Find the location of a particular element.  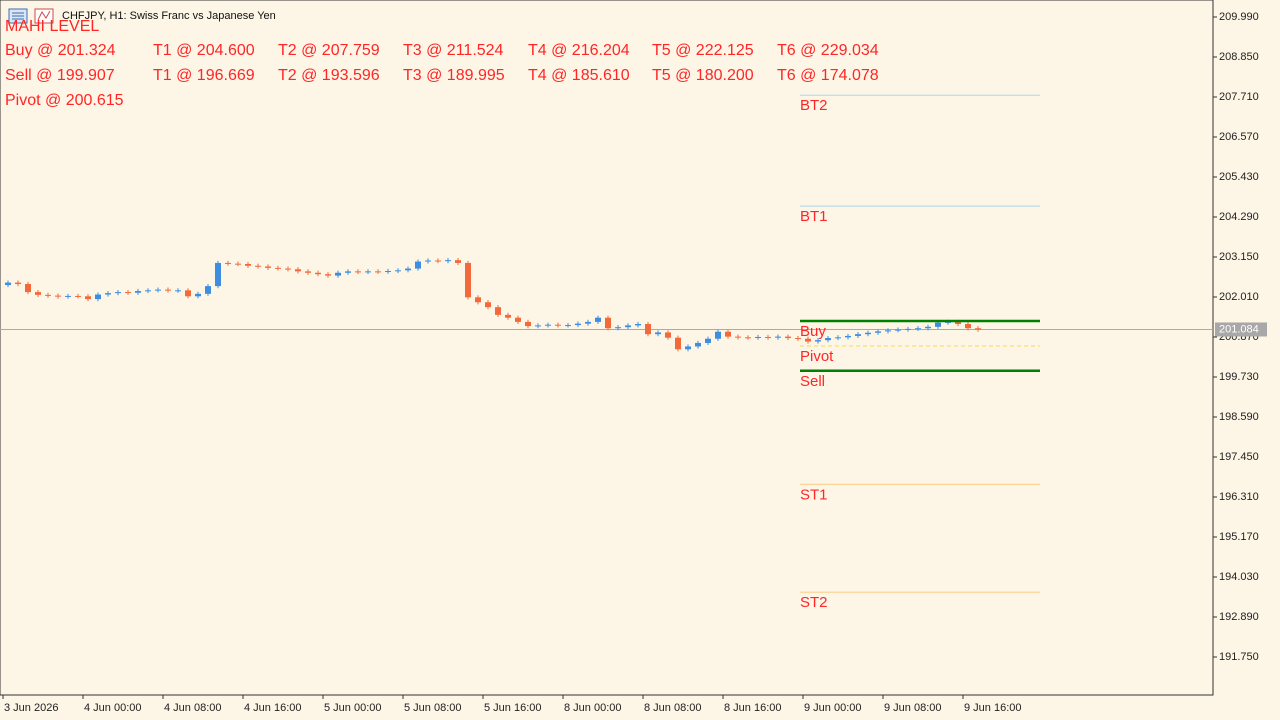

level-line-label: Sell is located at coordinates (812, 381).